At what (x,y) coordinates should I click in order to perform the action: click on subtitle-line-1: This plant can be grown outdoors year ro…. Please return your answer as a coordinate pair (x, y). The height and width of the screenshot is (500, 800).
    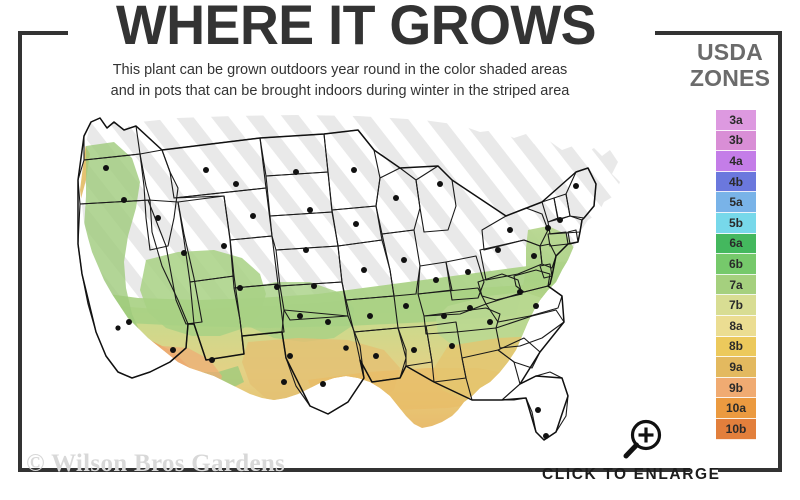
    Looking at the image, I should click on (340, 70).